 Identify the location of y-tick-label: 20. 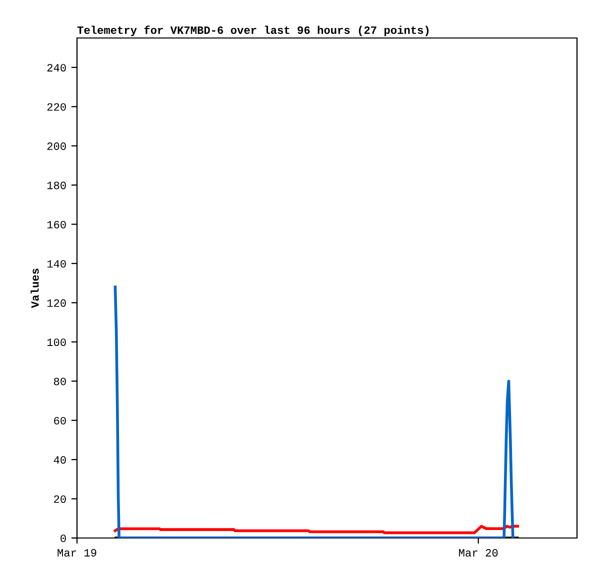
(60, 499).